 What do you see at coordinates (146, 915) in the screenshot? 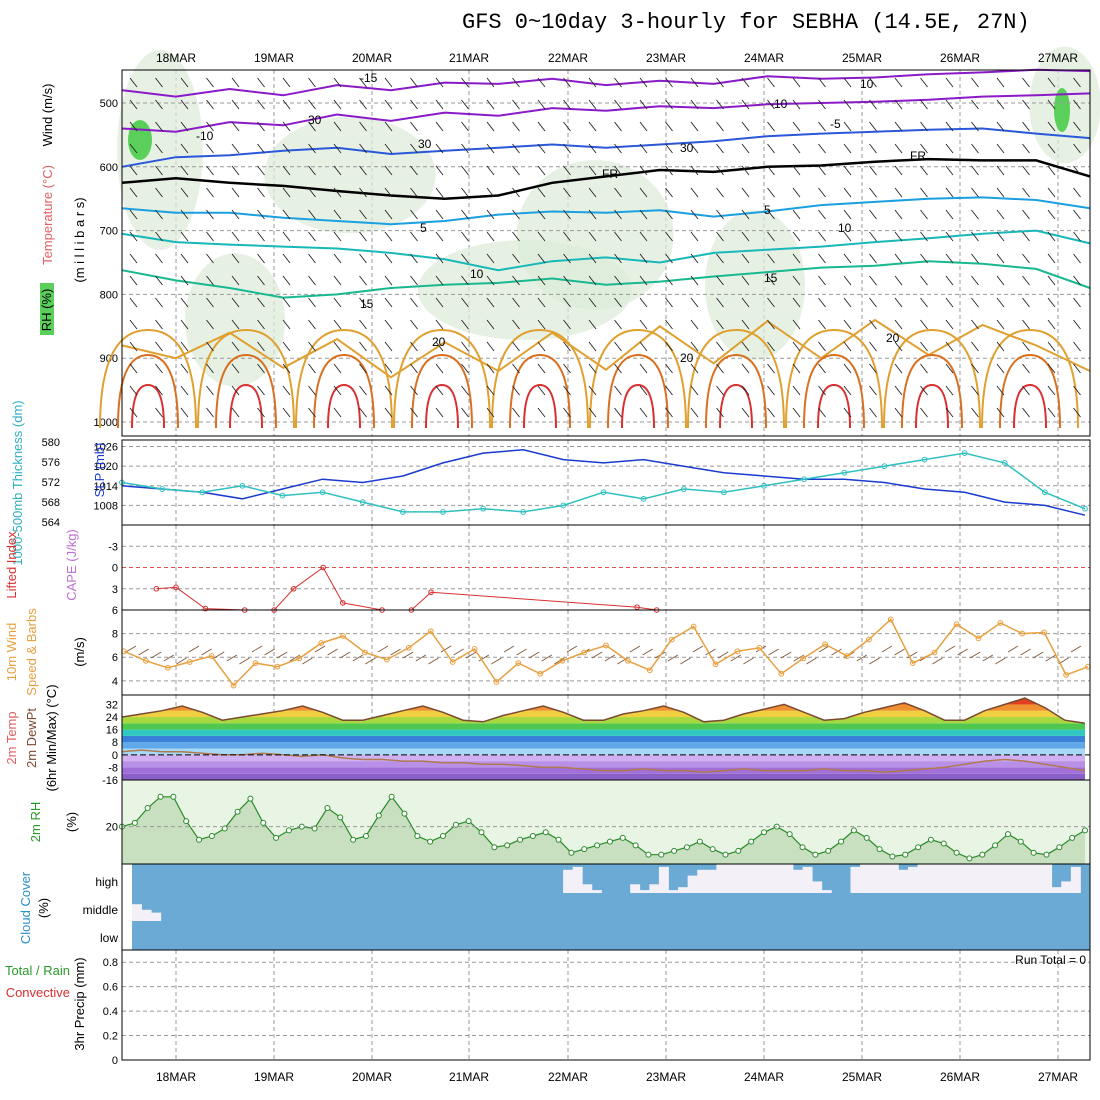
I see `cloud-cell-middle` at bounding box center [146, 915].